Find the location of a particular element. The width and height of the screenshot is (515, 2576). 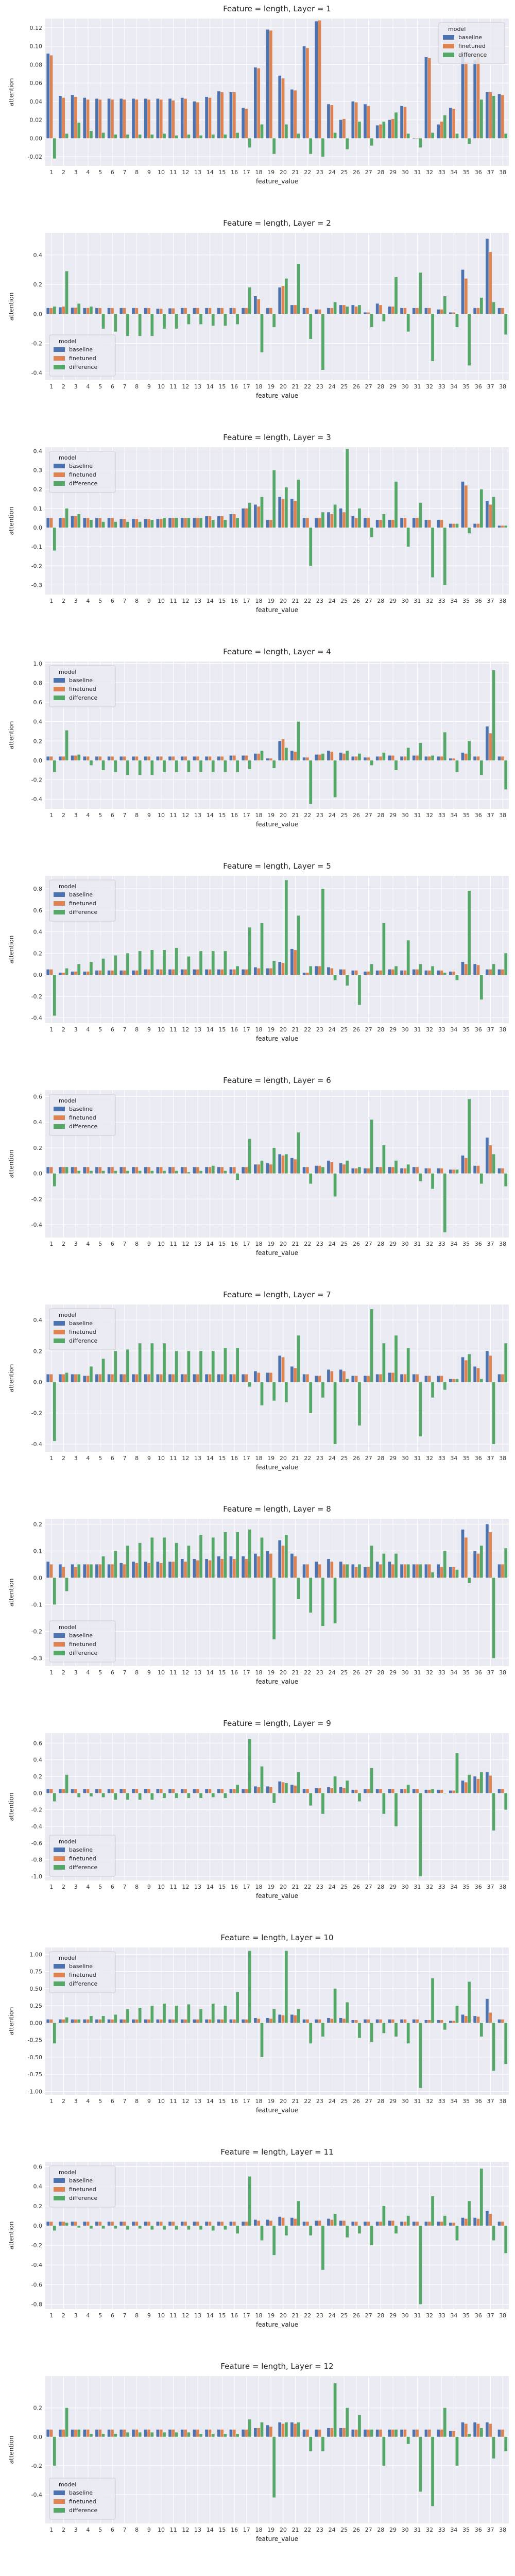

legend-swatch-finetuned is located at coordinates (60, 1332).